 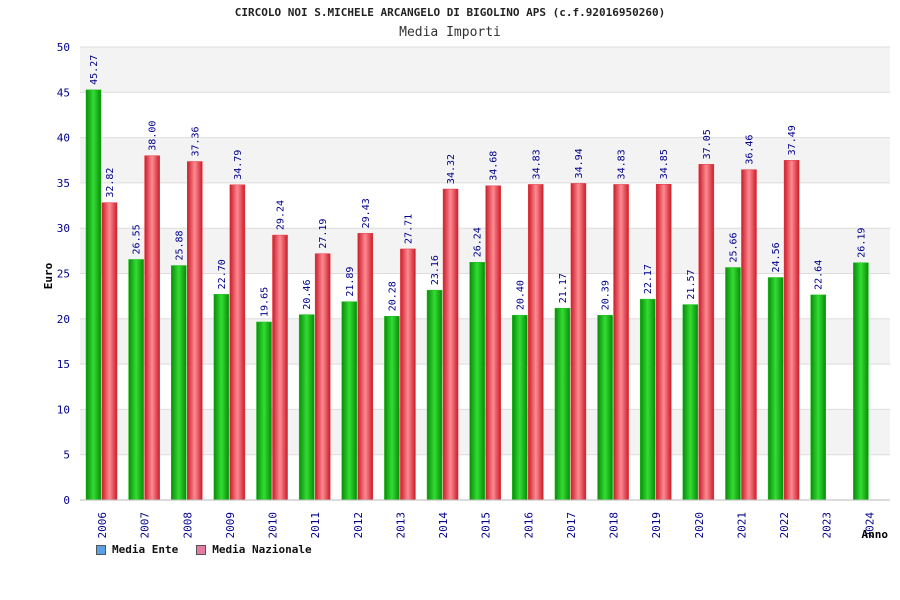 I want to click on x-tick-label: 2021, so click(x=741, y=525).